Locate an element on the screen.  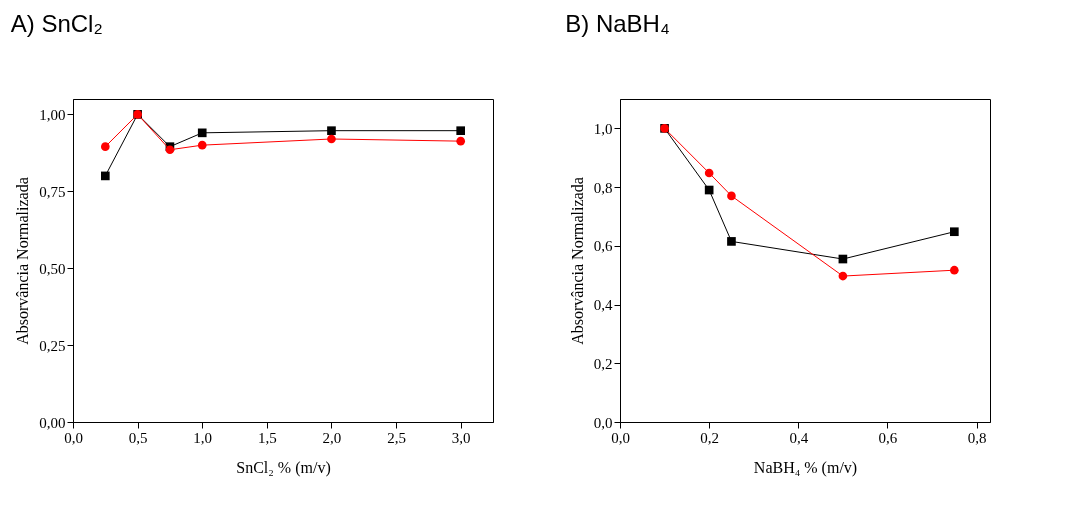
x-tick-label: 2,0 is located at coordinates (332, 437).